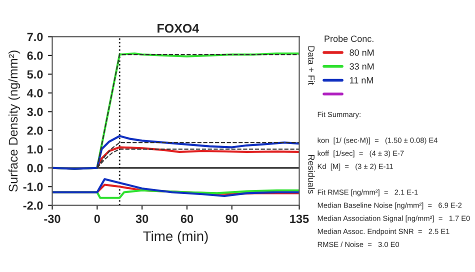 This screenshot has width=475, height=272. What do you see at coordinates (175, 237) in the screenshot?
I see `x-axis-title: Time (min)` at bounding box center [175, 237].